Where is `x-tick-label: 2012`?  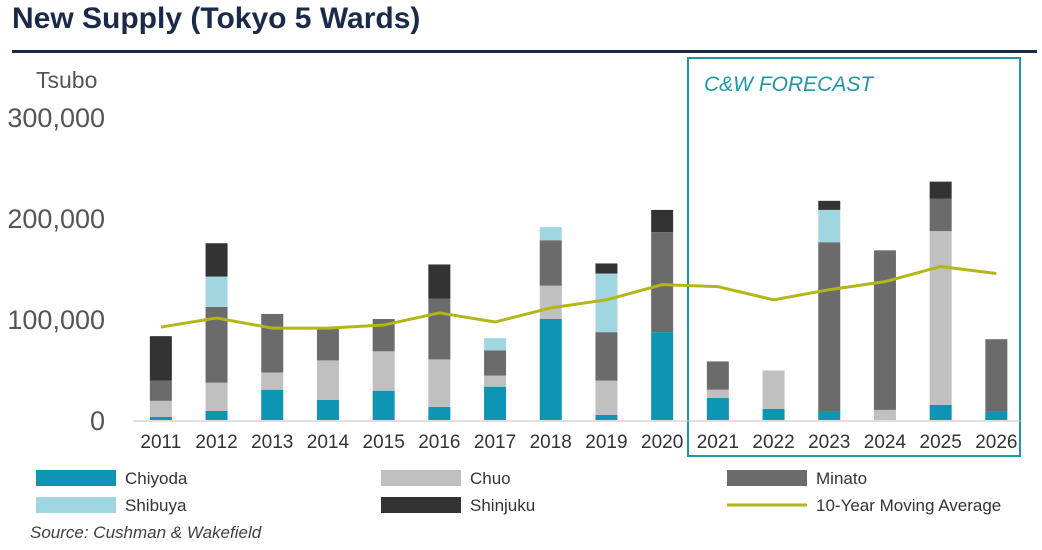
x-tick-label: 2012 is located at coordinates (216, 442).